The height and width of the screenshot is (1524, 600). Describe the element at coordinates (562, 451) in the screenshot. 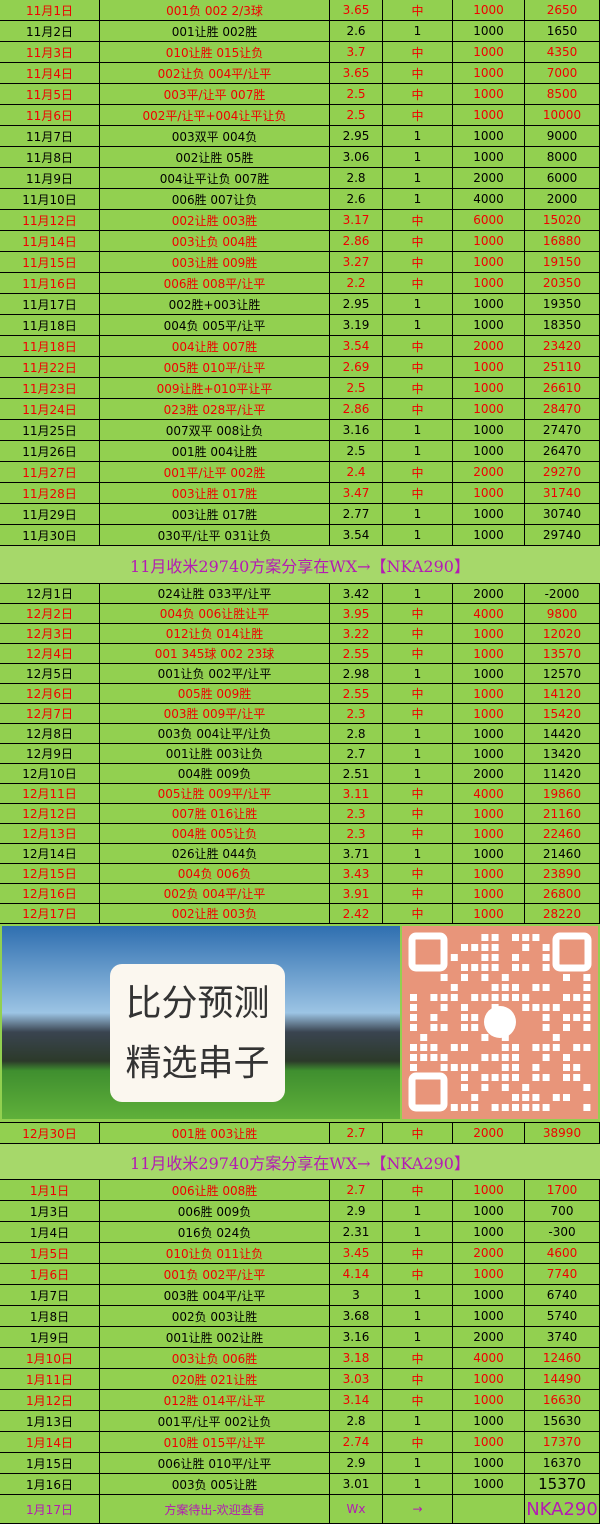

I see `cell: 26470` at that location.